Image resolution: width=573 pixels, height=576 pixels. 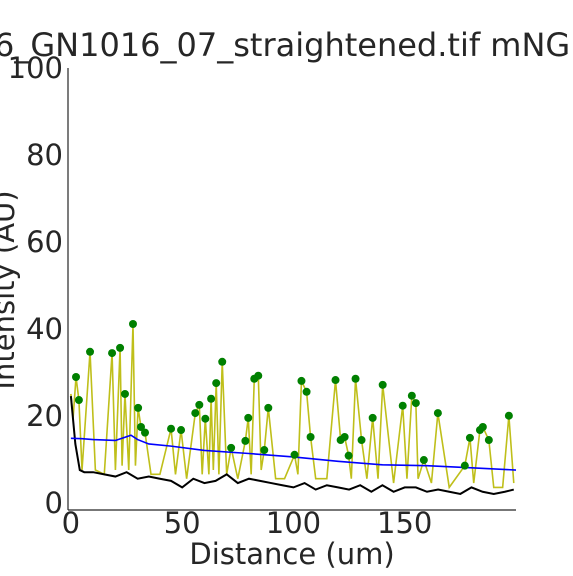 I want to click on x-tick-label: 50, so click(x=182, y=523).